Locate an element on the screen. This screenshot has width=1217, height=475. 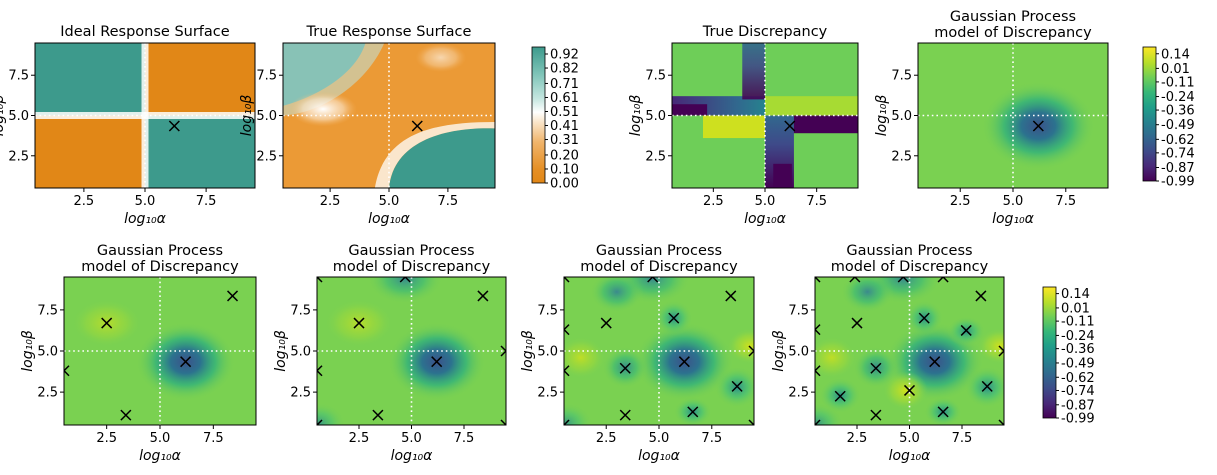
gp-blob-yellow-c is located at coordinates (905, 390).